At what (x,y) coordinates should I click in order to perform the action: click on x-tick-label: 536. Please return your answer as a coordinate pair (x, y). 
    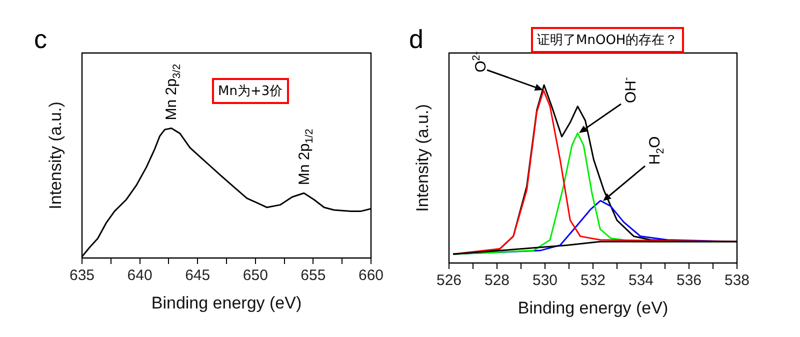
    Looking at the image, I should click on (689, 281).